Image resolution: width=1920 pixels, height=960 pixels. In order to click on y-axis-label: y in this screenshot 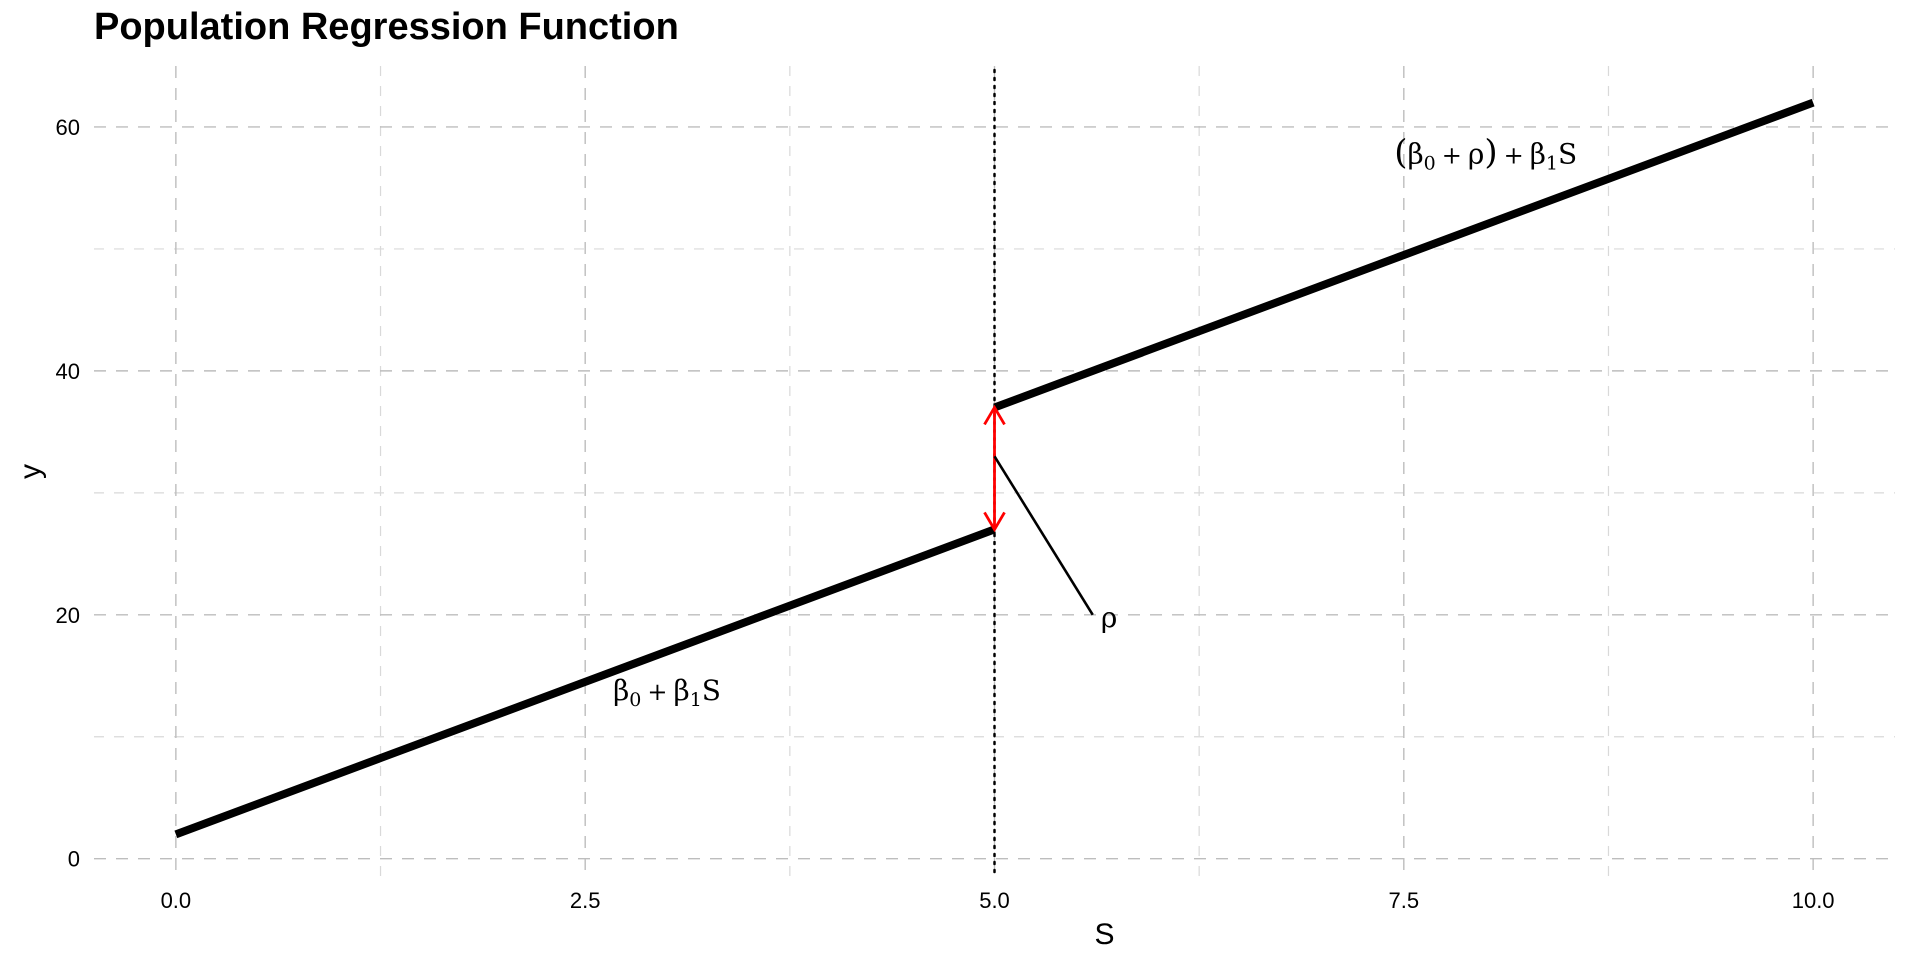, I will do `click(30, 471)`.